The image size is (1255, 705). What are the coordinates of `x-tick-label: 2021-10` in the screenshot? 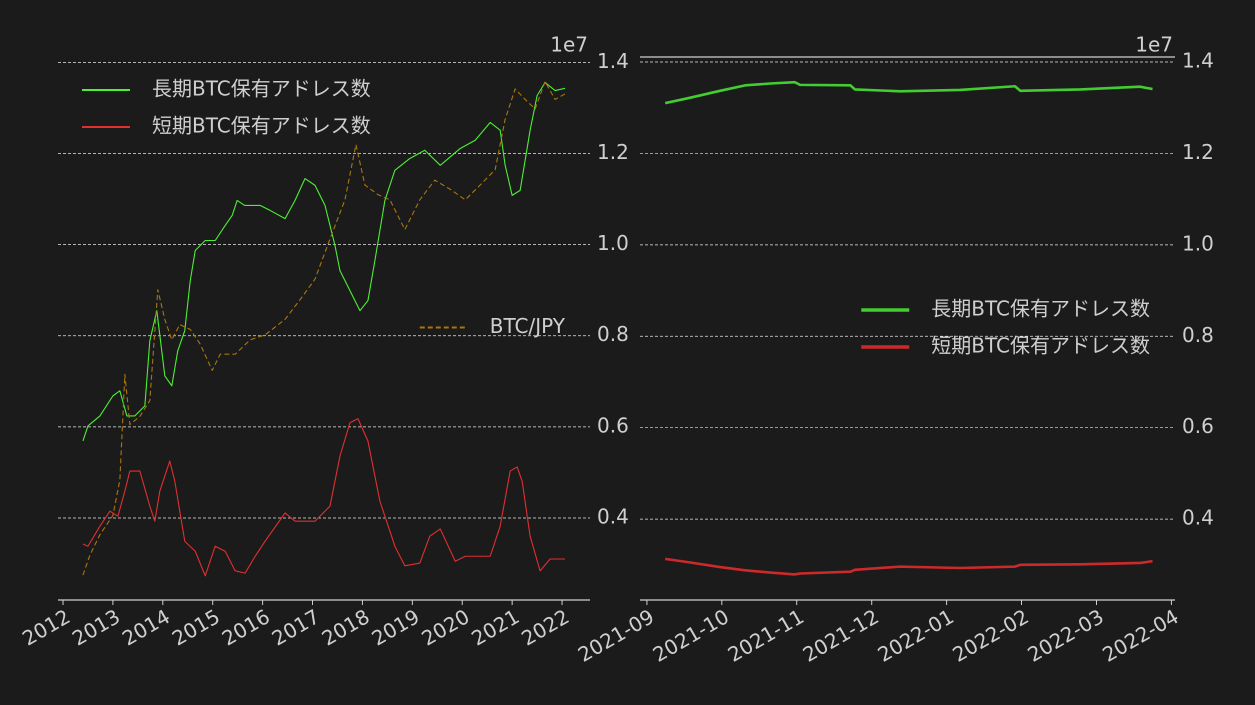 It's located at (691, 635).